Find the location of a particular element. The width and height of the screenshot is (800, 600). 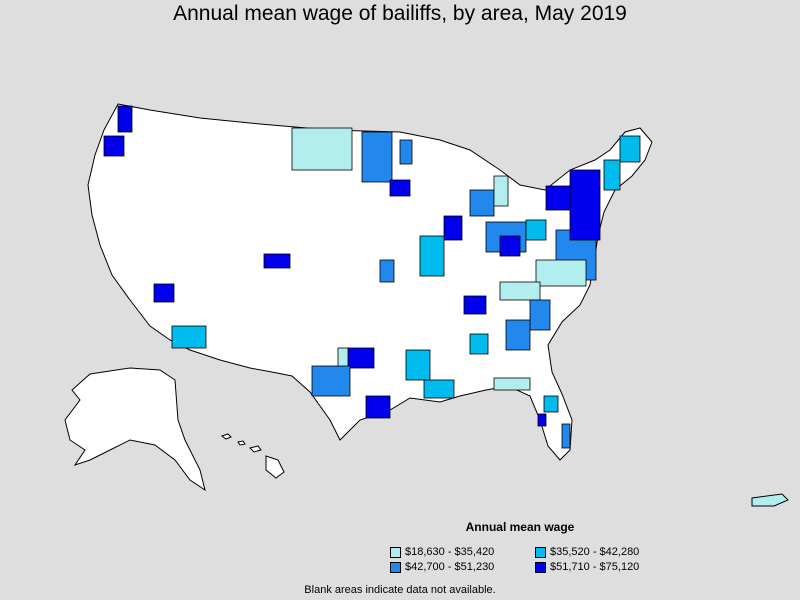

footnote: Blank areas indicate data not available. is located at coordinates (400, 590).